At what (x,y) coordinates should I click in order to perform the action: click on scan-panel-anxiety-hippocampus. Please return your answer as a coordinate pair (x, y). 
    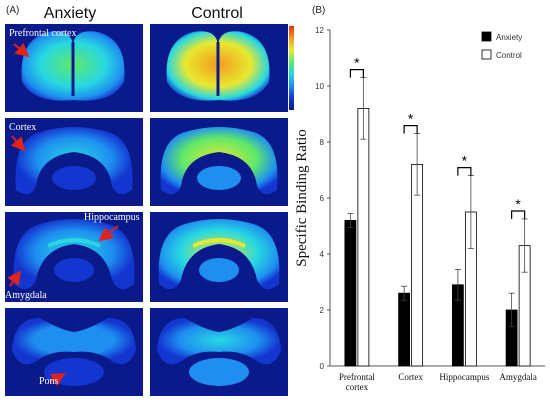
    Looking at the image, I should click on (74, 257).